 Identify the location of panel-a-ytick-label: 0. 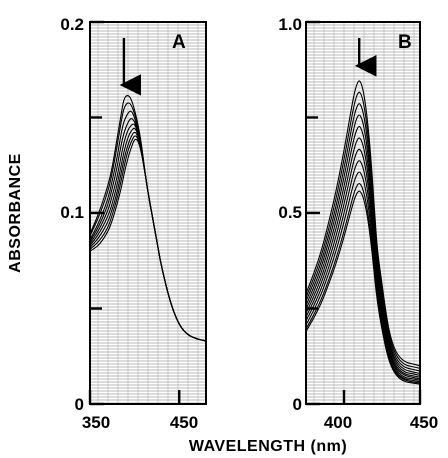
(79, 404).